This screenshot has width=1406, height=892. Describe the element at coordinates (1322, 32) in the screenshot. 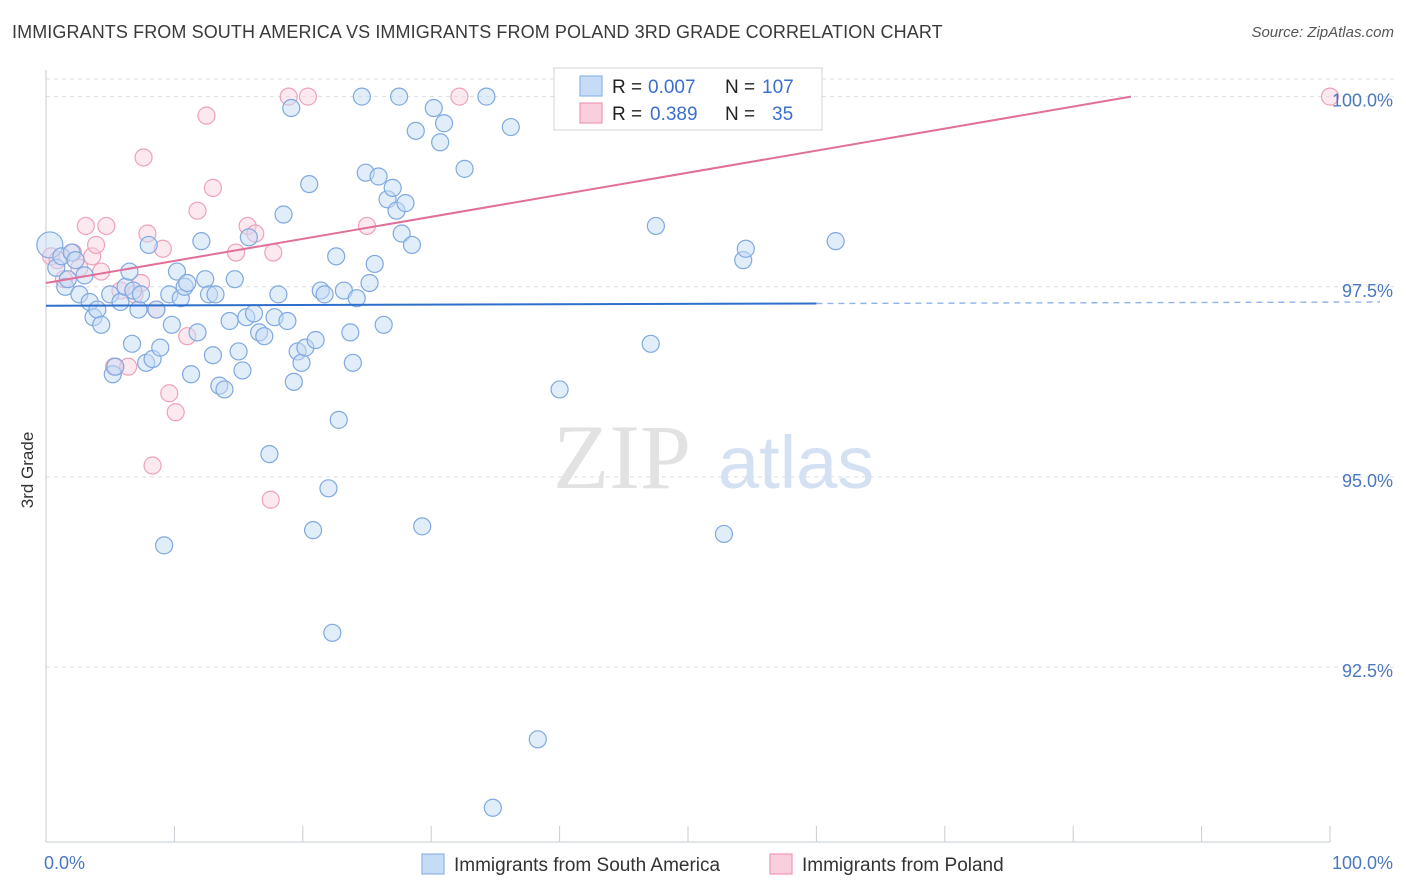

I see `chart-source: Source: ZipAtlas.com` at that location.